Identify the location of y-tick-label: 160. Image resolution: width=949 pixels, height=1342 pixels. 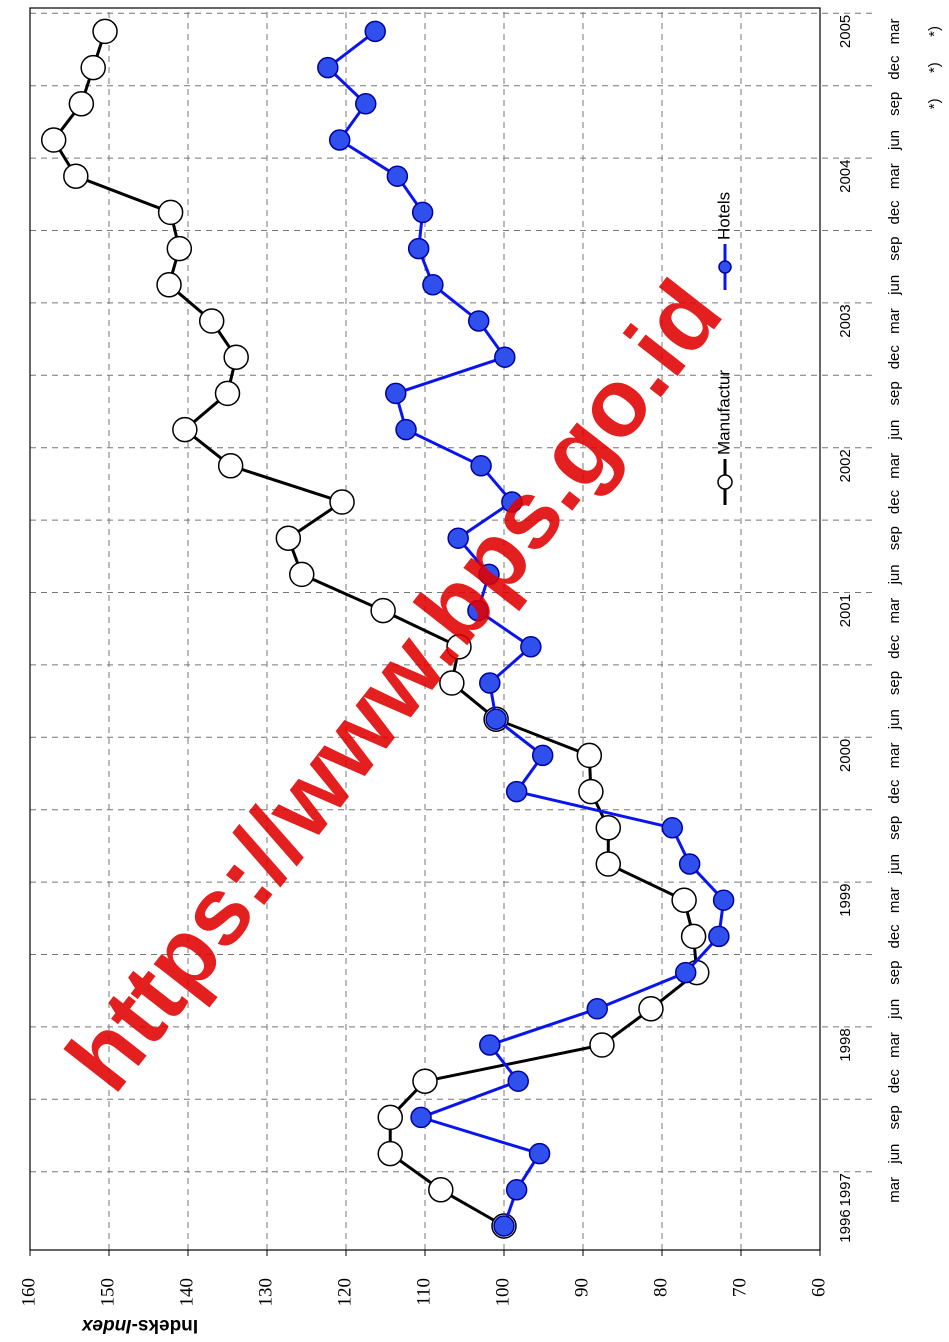
(28, 1292).